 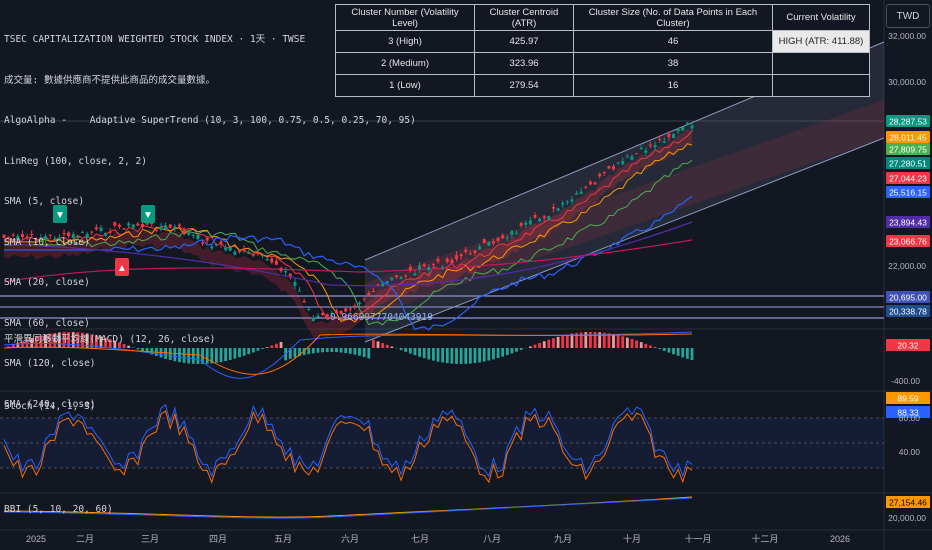 I want to click on bbi-pane-label: BBI (5, 10, 20, 60), so click(x=58, y=509).